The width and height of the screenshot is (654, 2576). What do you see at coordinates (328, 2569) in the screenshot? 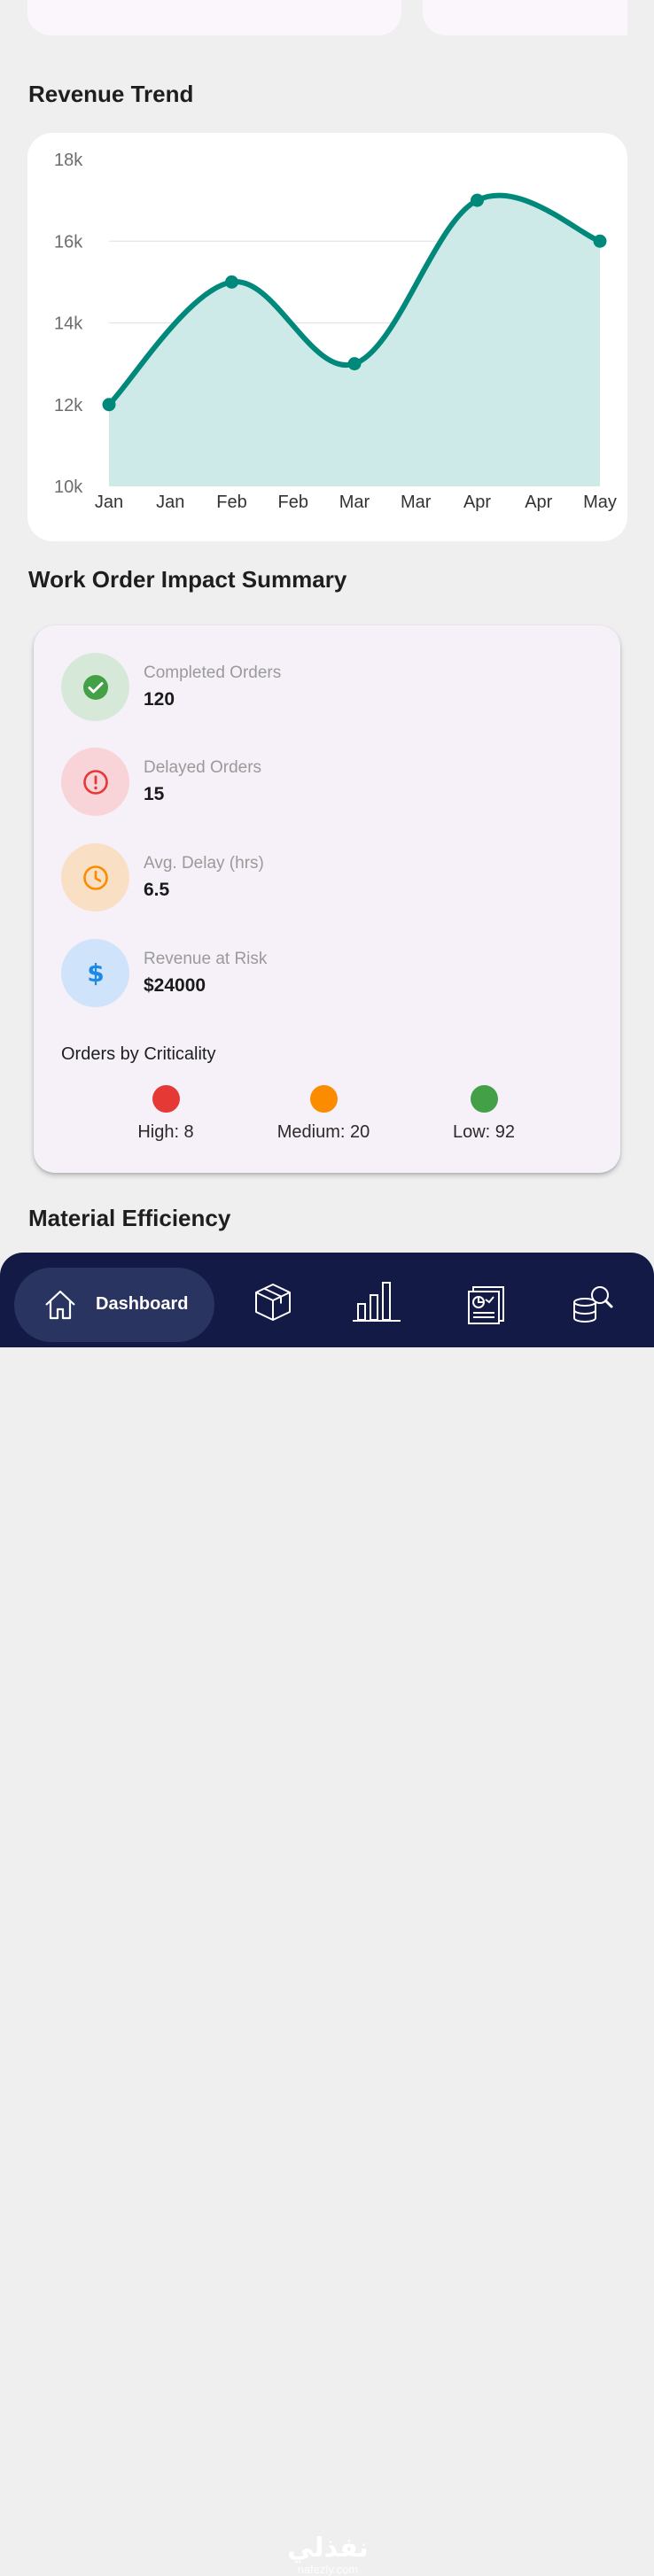
I see `watermark-latin: nafezly.com` at bounding box center [328, 2569].